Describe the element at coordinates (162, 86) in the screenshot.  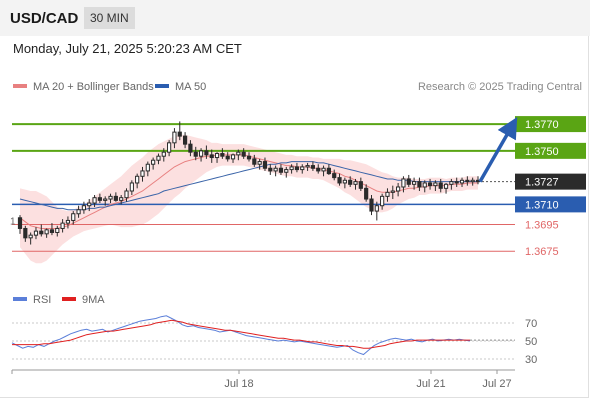
I see `legend-swatch-ma50` at that location.